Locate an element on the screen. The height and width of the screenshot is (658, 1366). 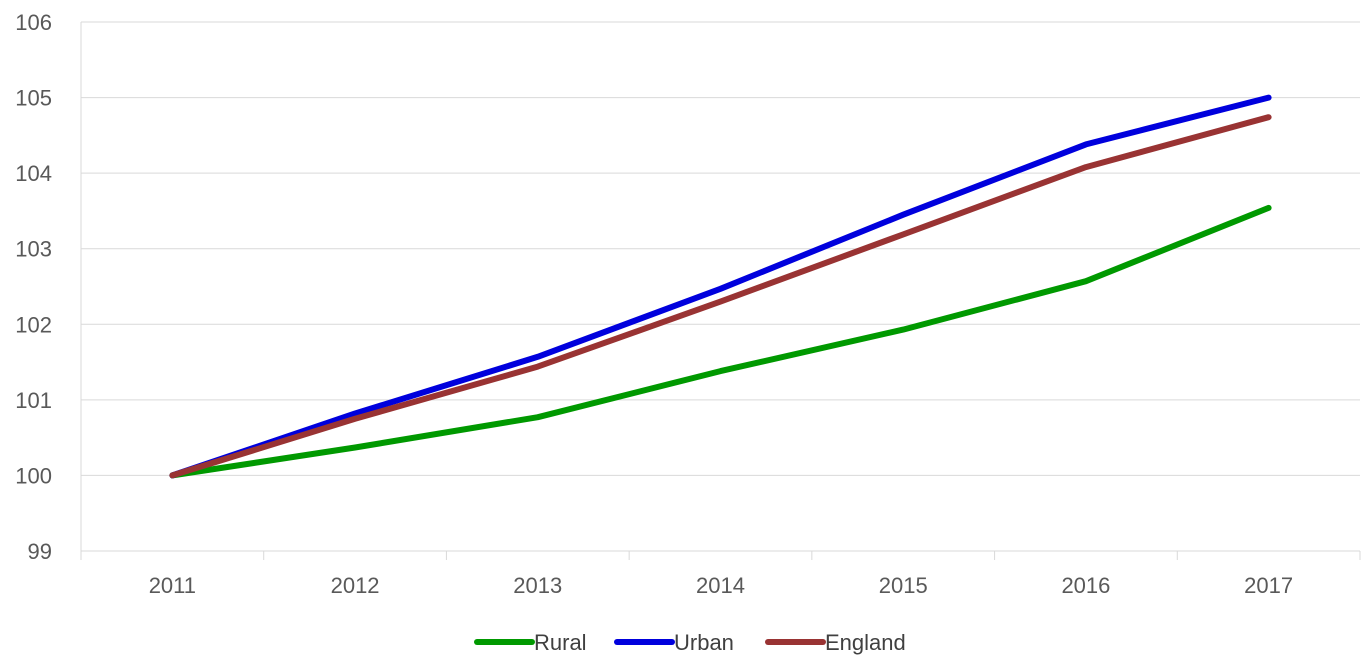
legend: Rural Urban England is located at coordinates (690, 642).